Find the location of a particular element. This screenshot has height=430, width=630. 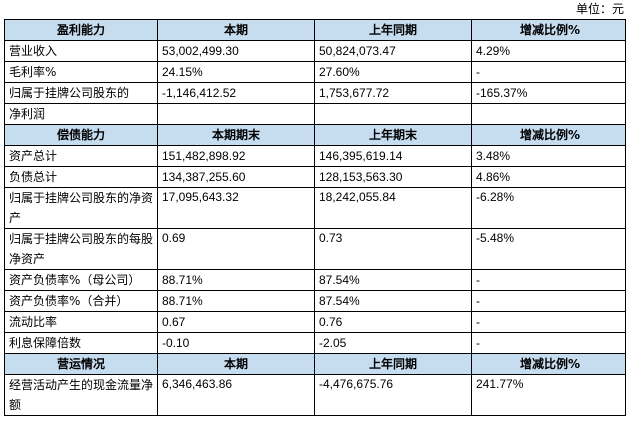

table-row: 资产负债率%（母公司） 88.71% 87.54% - is located at coordinates (315, 280).